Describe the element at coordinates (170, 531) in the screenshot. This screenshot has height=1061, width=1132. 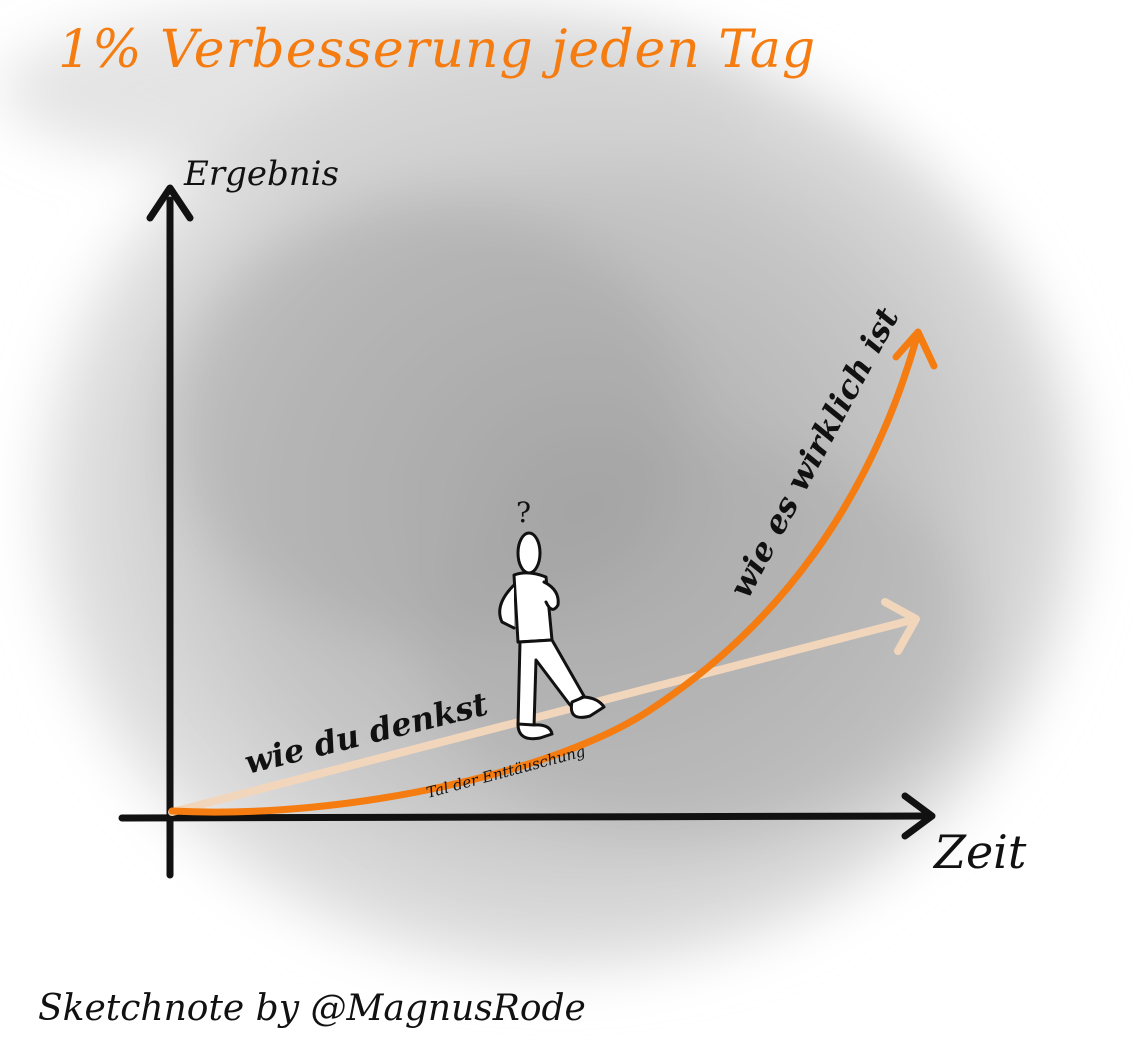
I see `y-axis` at that location.